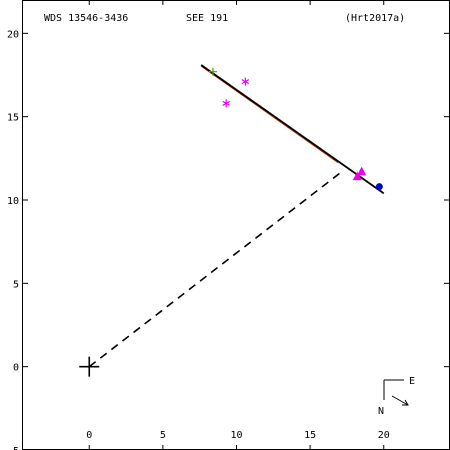 Image resolution: width=450 pixels, height=450 pixels. I want to click on y-tick-label: 0, so click(16, 368).